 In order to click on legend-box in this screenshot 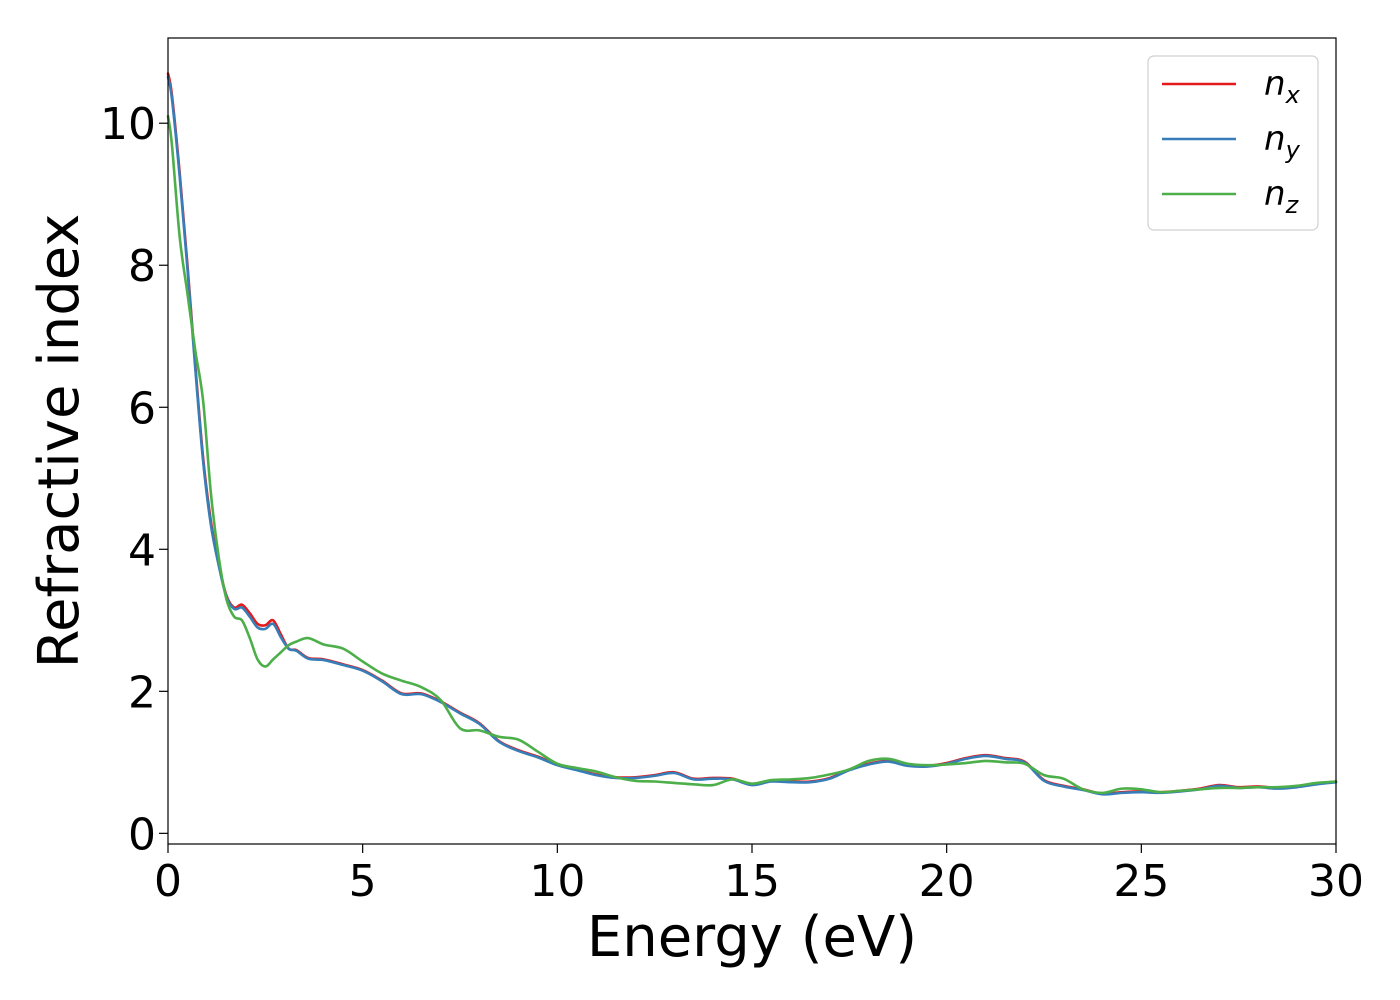, I will do `click(1233, 143)`.